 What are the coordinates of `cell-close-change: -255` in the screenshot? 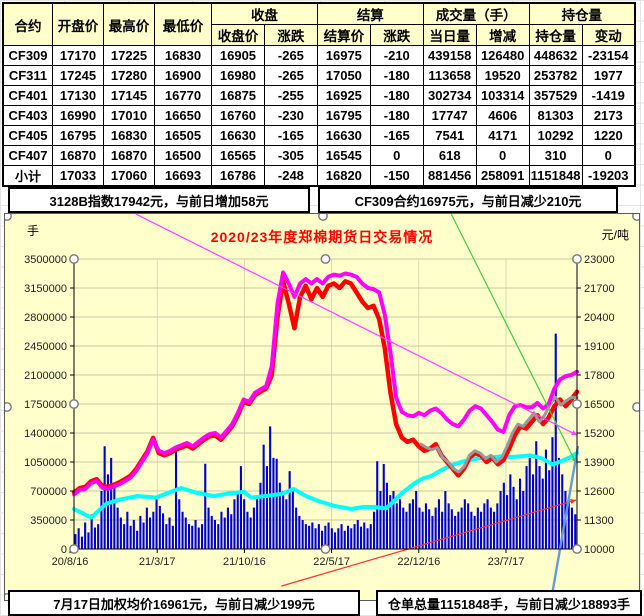 It's located at (290, 95).